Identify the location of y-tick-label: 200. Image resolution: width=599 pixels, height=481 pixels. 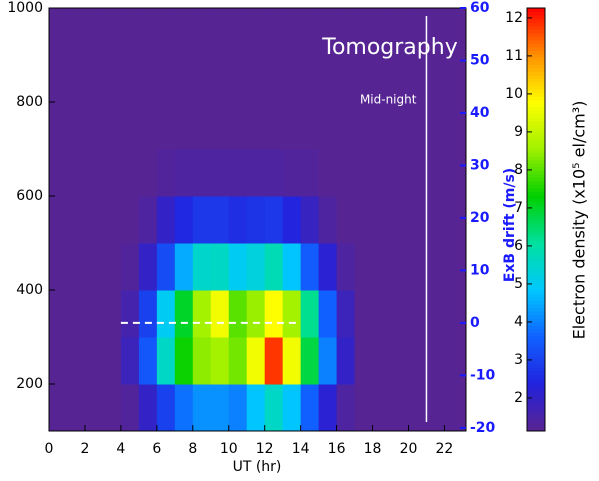
(29, 384).